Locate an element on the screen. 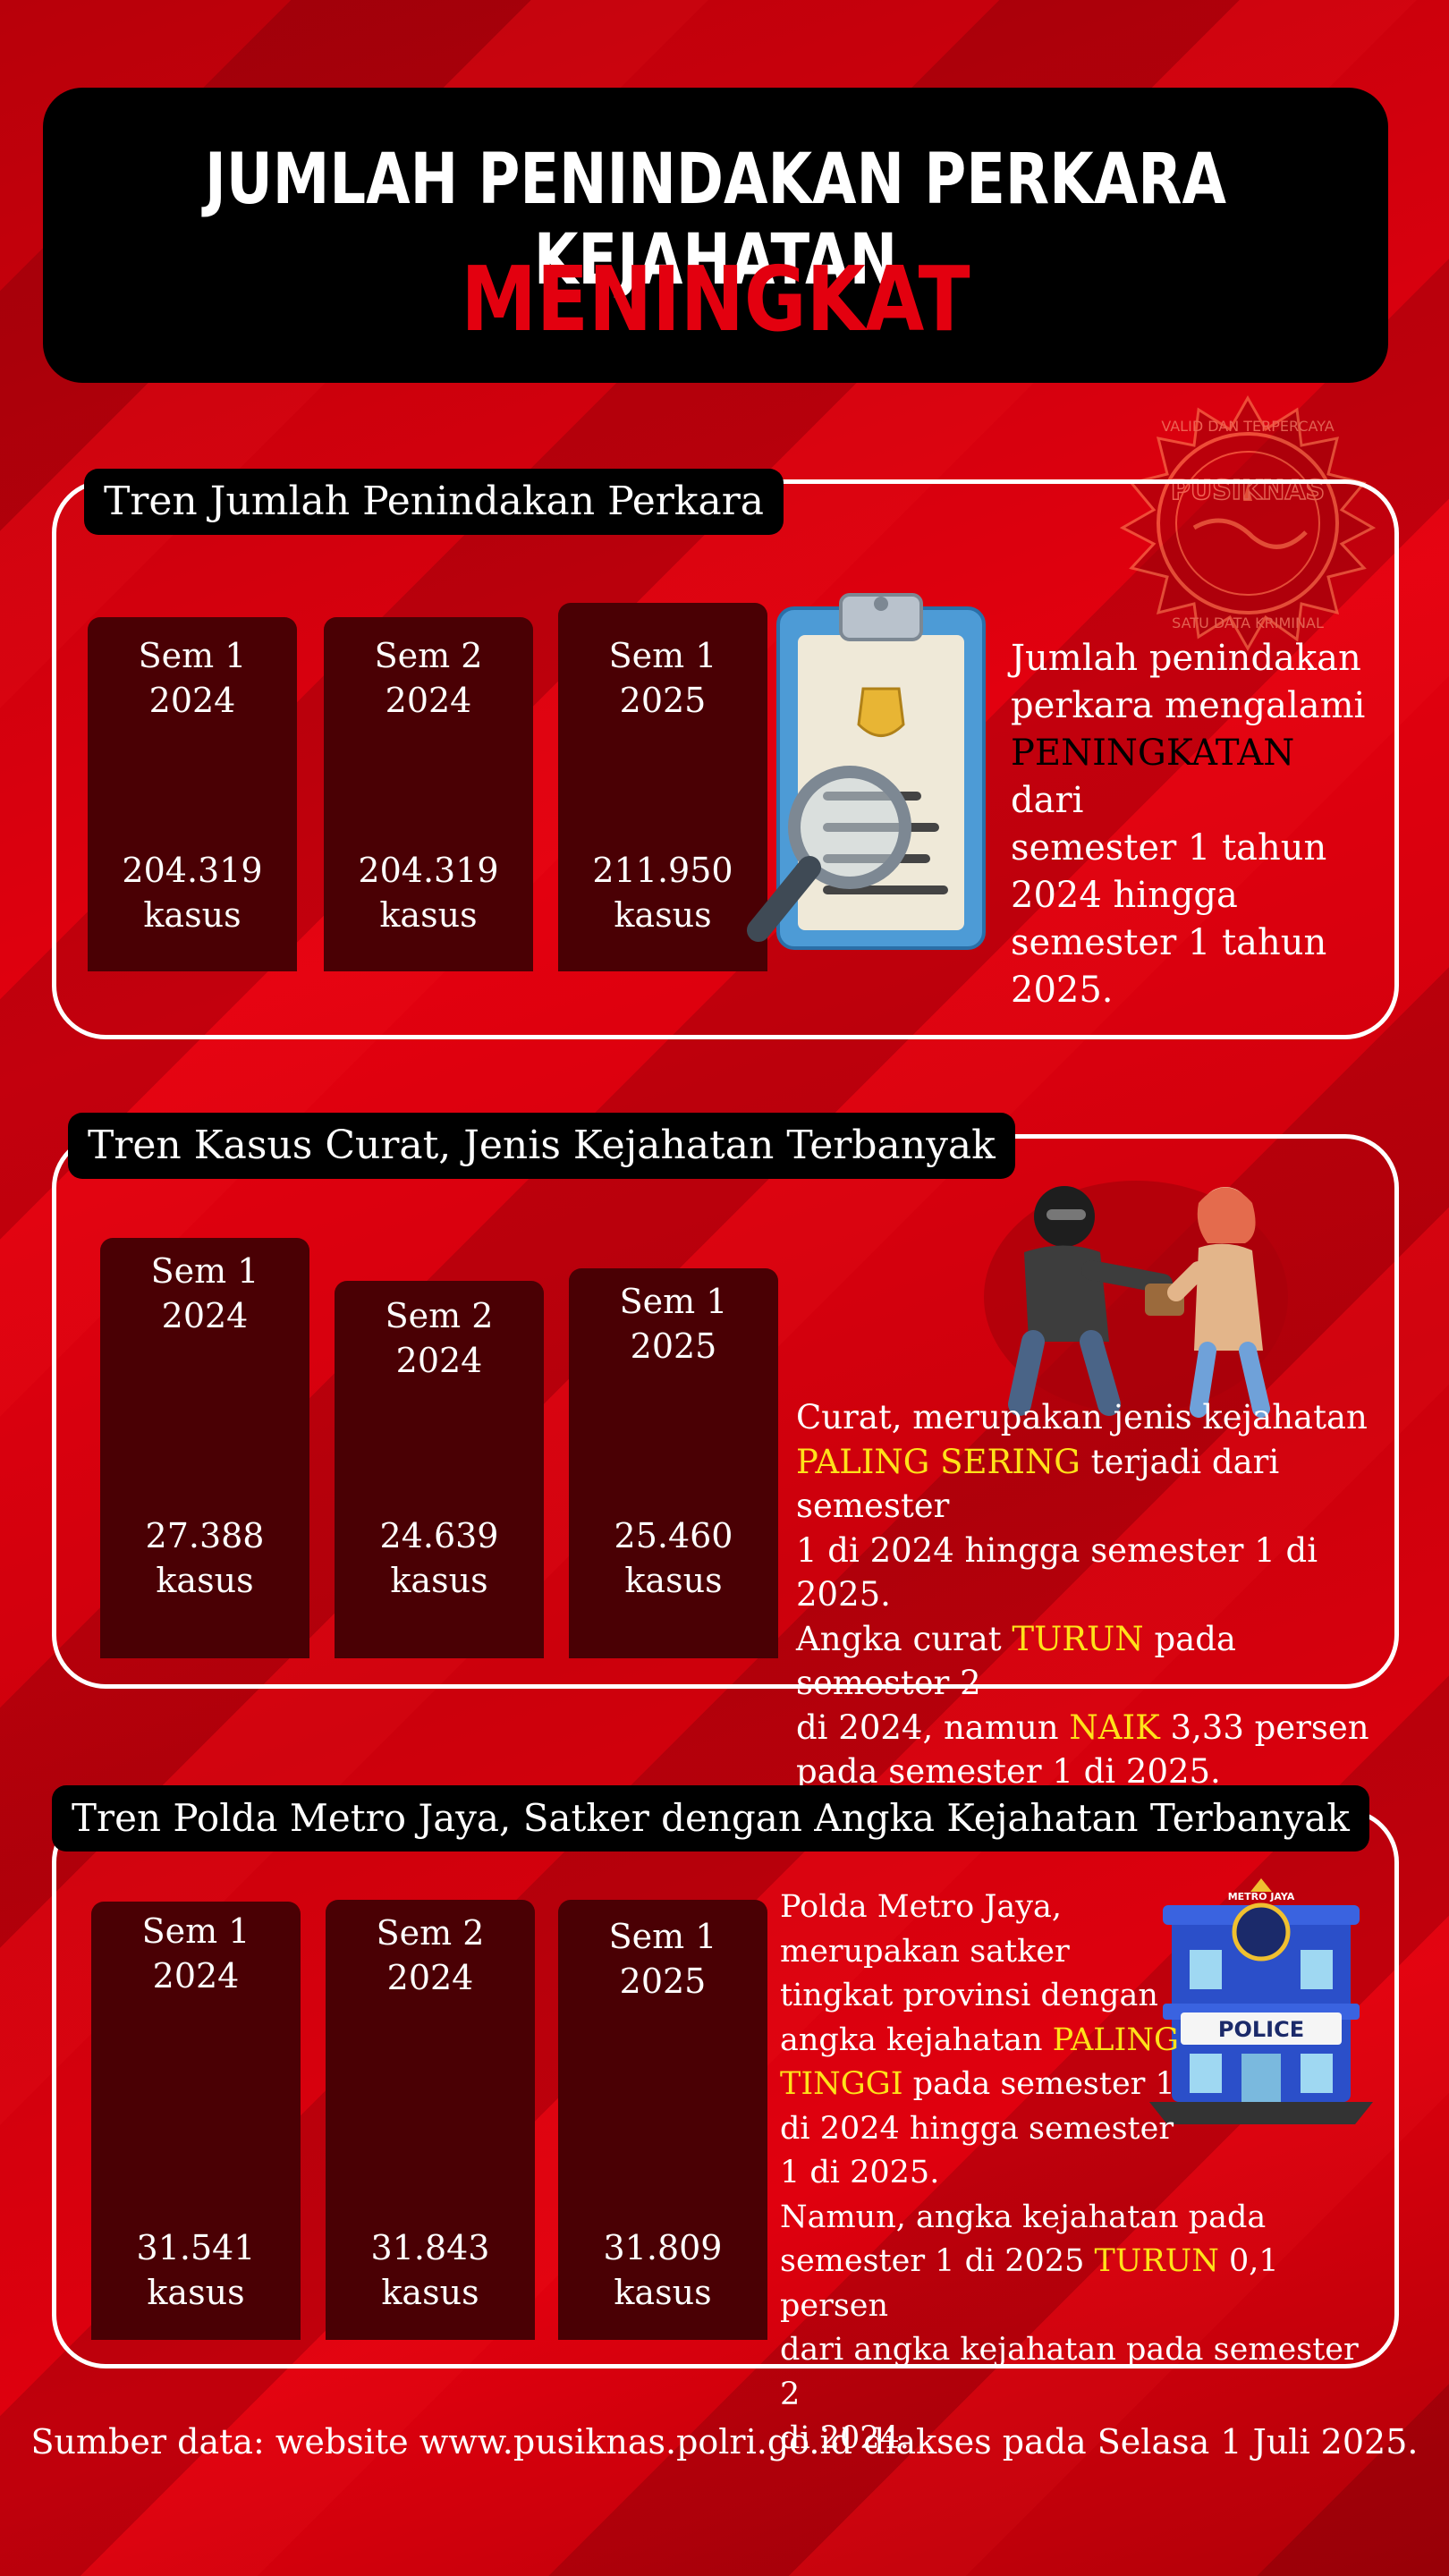  seal-top-text: VALID DAN TERPERCAYA is located at coordinates (1247, 426).